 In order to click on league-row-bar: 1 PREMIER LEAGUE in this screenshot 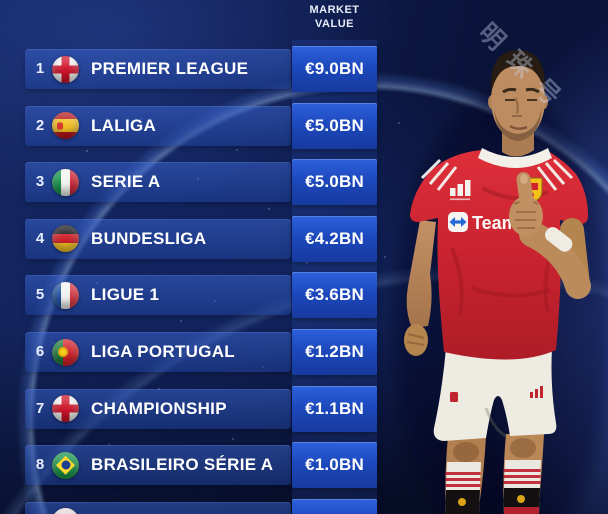, I will do `click(158, 69)`.